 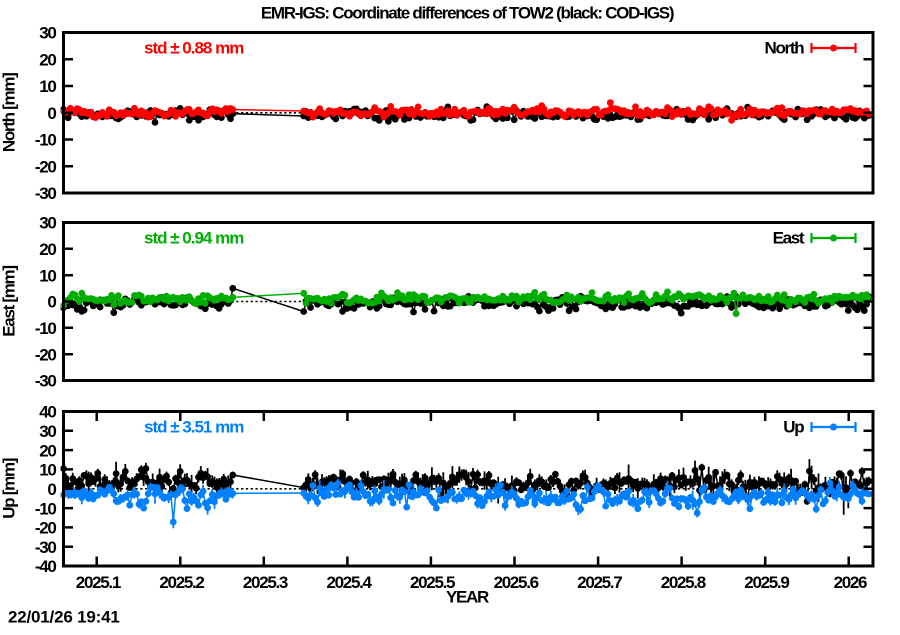 I want to click on svg-text: 2025.4, so click(x=349, y=582).